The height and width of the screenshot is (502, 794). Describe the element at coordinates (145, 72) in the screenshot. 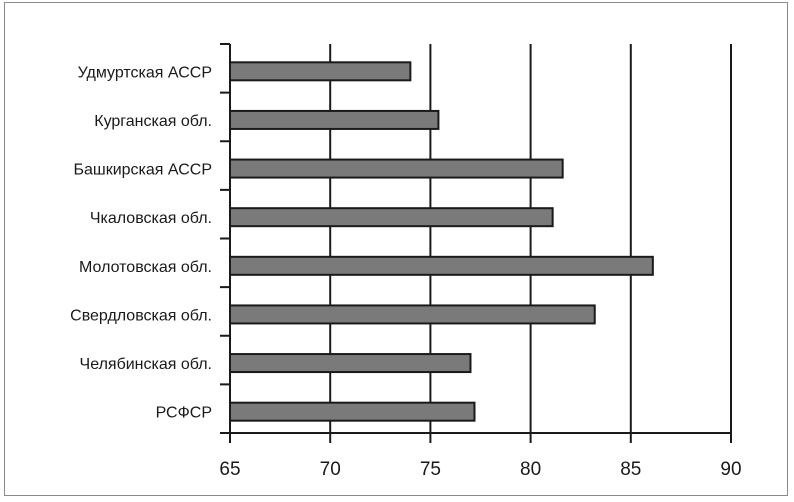

I see `category-label: Удмуртская АССР` at that location.